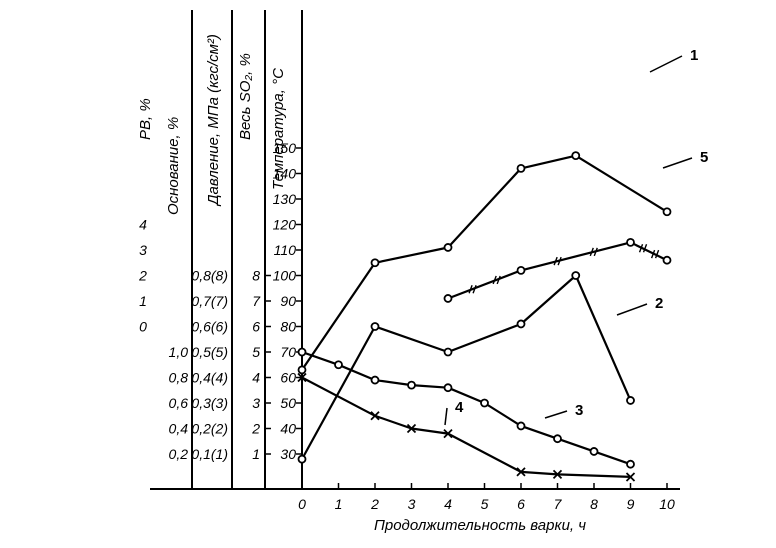 This screenshot has height=548, width=776. I want to click on base-tick-label-4: 1,0, so click(179, 352).